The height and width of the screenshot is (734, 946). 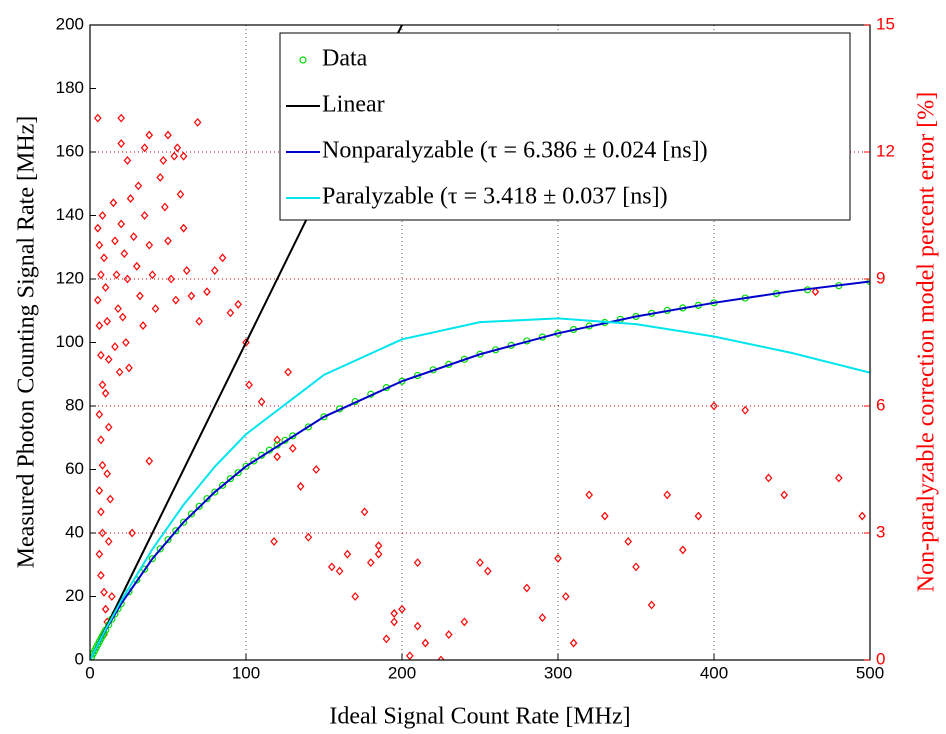 I want to click on legend-marker, so click(x=303, y=60).